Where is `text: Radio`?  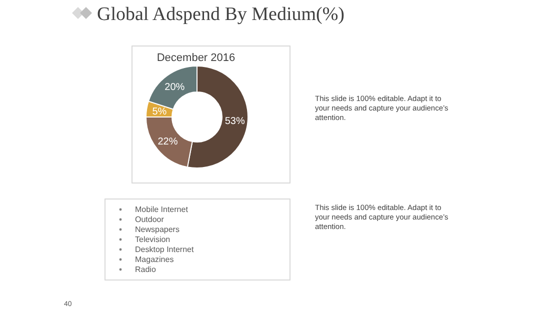 text: Radio is located at coordinates (145, 269).